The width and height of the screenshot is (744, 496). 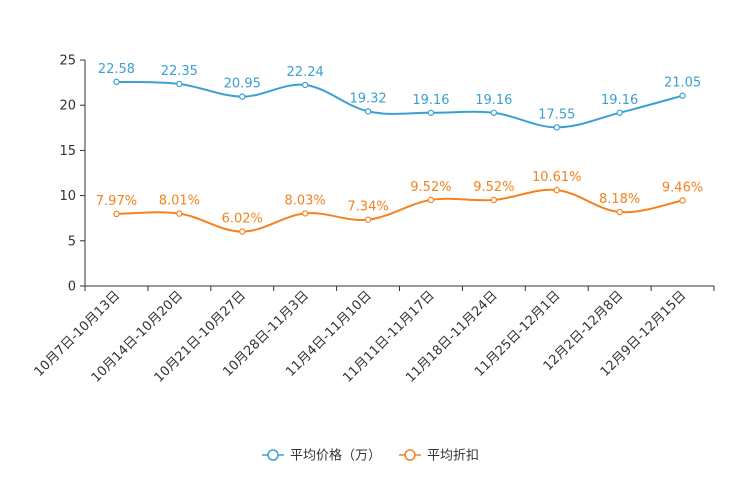 I want to click on y-tick-label: 20, so click(x=67, y=106).